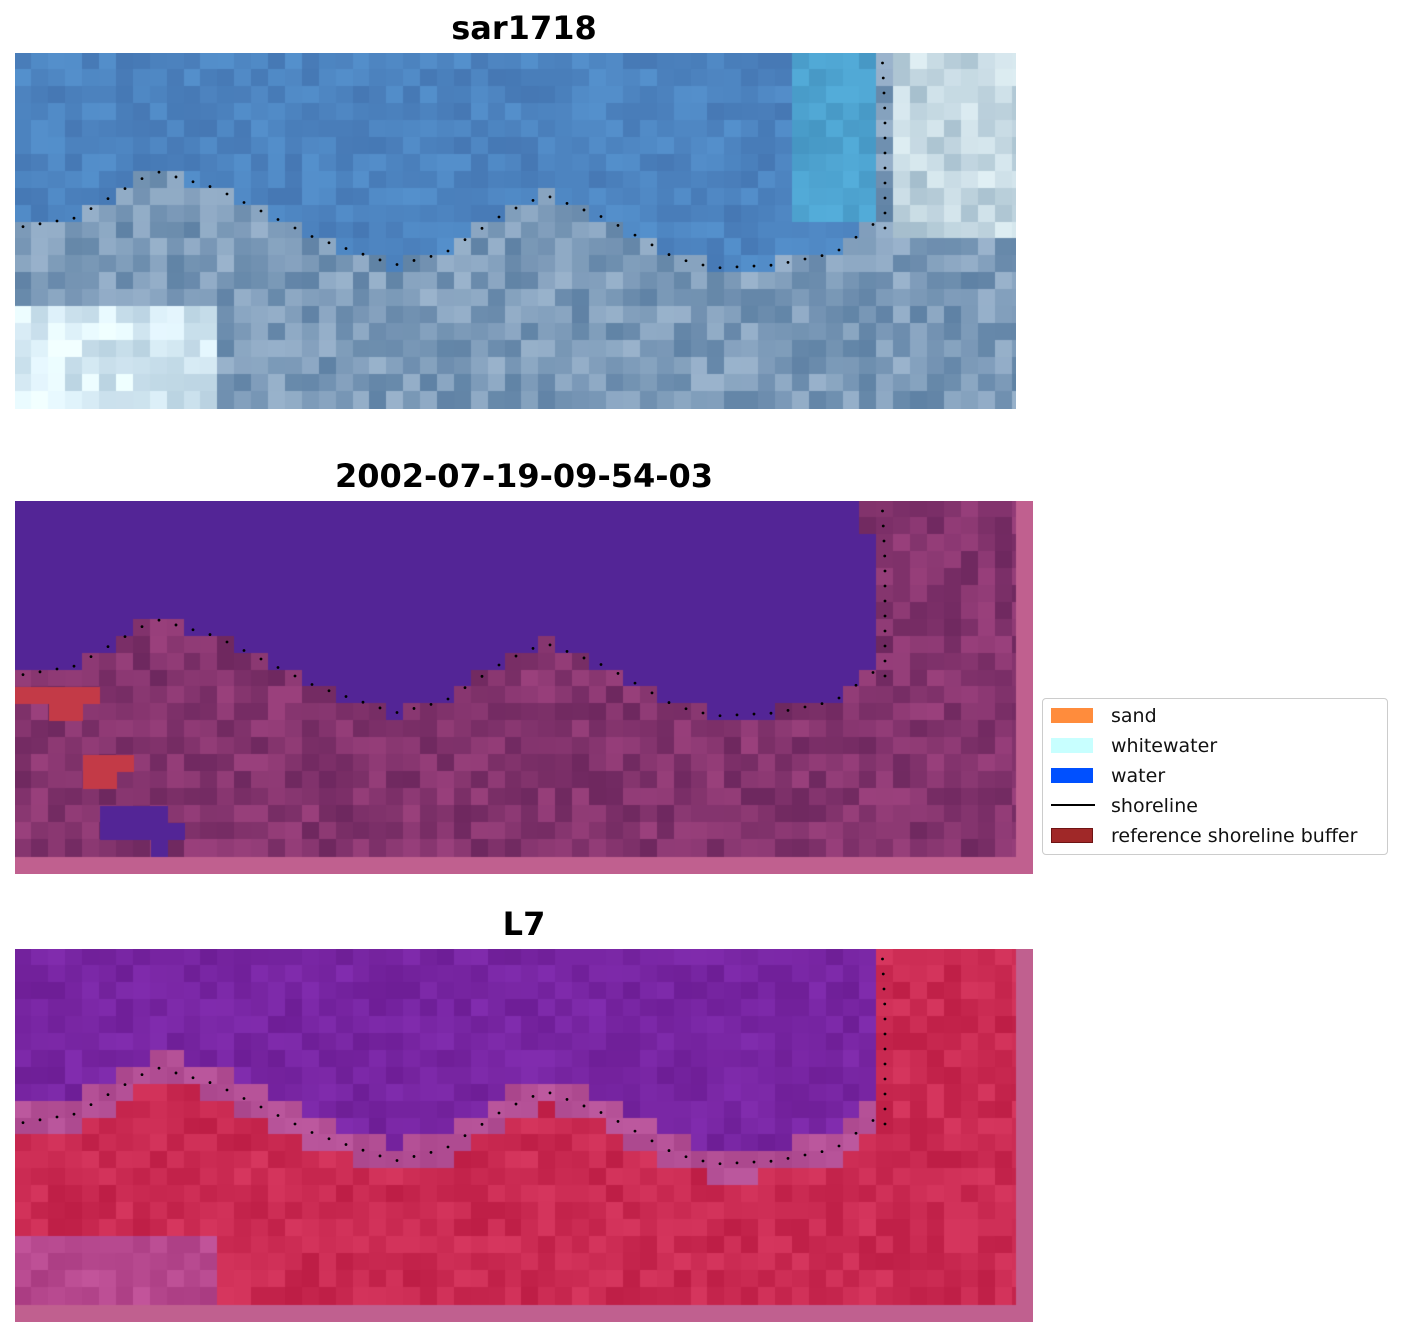  I want to click on buffer-swatch, so click(1072, 835).